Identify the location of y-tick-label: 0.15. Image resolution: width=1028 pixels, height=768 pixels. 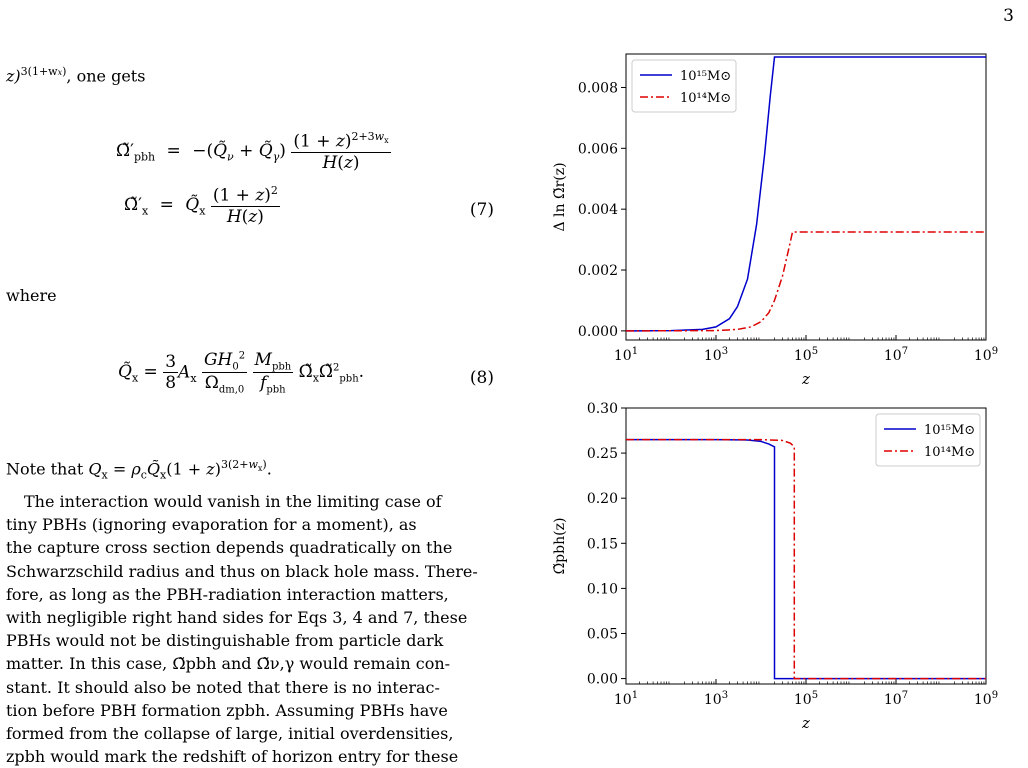
(602, 544).